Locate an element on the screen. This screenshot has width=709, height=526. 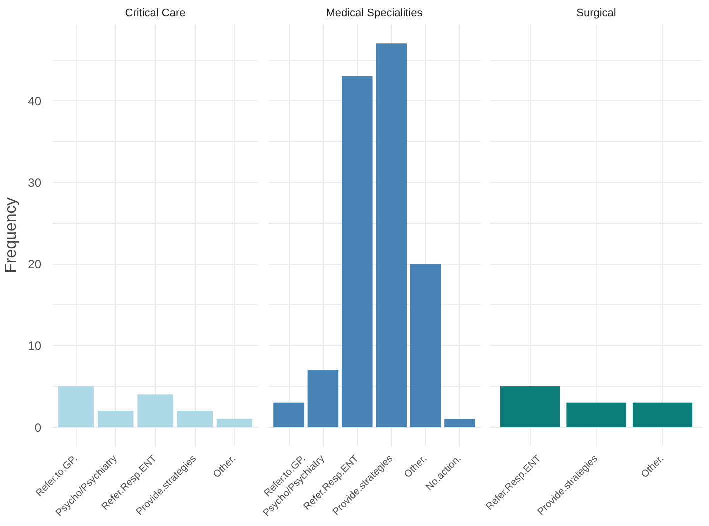
y-axis-title: Frequency is located at coordinates (11, 236).